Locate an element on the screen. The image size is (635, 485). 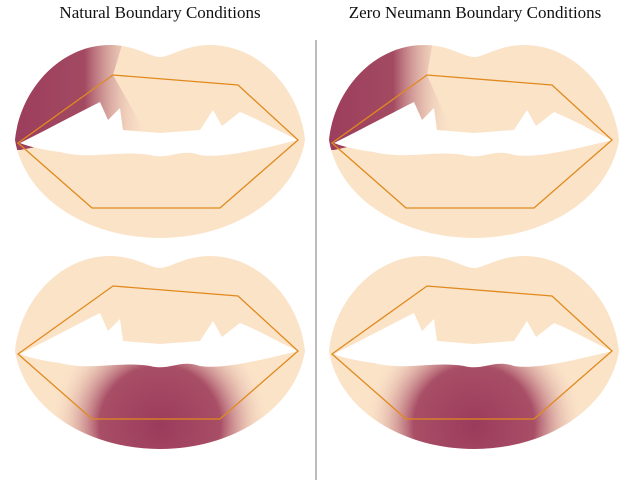
column-title: Natural Boundary Conditions is located at coordinates (159, 12).